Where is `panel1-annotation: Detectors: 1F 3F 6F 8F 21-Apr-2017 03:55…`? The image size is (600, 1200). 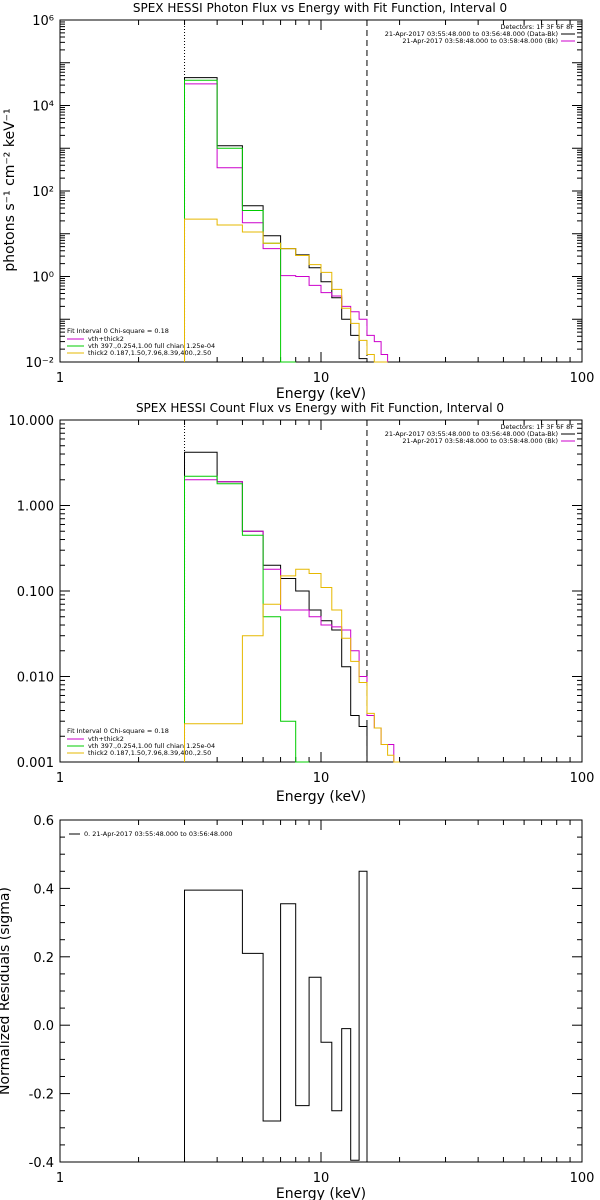 panel1-annotation: Detectors: 1F 3F 6F 8F 21-Apr-2017 03:55… is located at coordinates (480, 34).